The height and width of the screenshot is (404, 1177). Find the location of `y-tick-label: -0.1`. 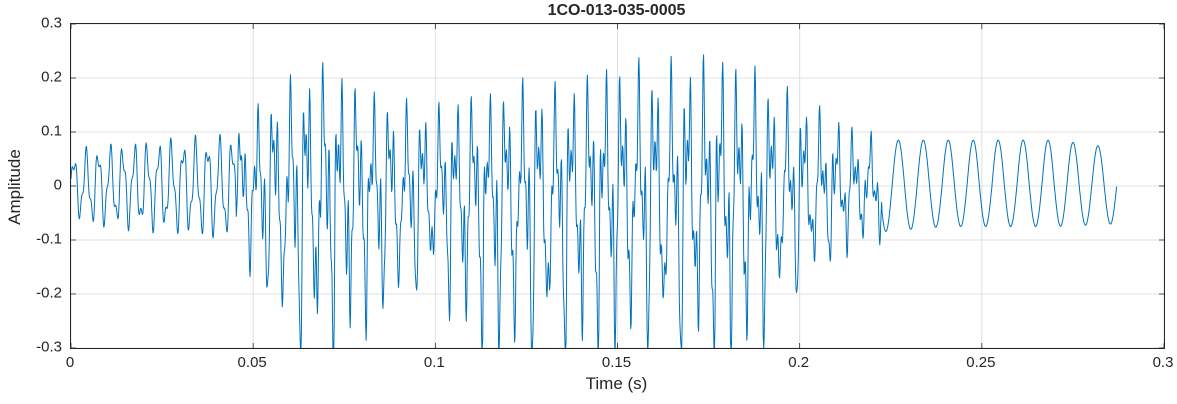

y-tick-label: -0.1 is located at coordinates (49, 239).